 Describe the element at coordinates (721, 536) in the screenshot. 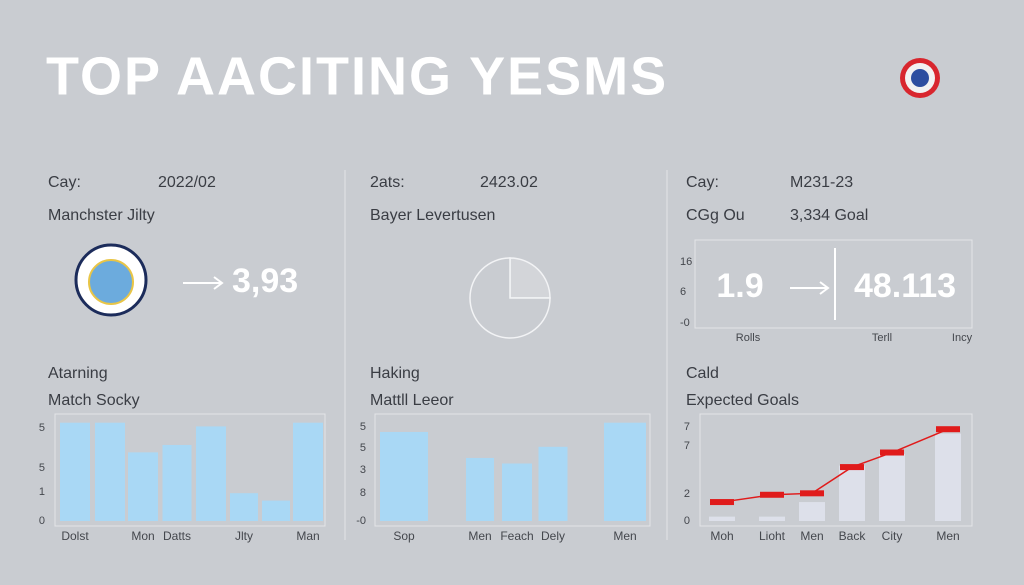

I see `x-tick-label: Moh` at that location.